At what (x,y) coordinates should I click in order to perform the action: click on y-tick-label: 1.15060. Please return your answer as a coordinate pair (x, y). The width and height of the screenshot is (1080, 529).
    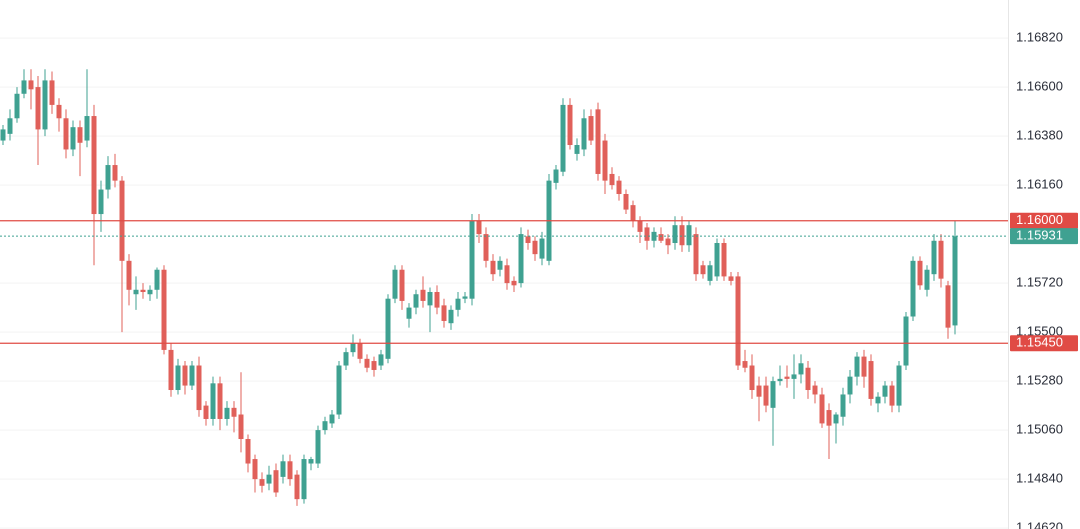
    Looking at the image, I should click on (1039, 429).